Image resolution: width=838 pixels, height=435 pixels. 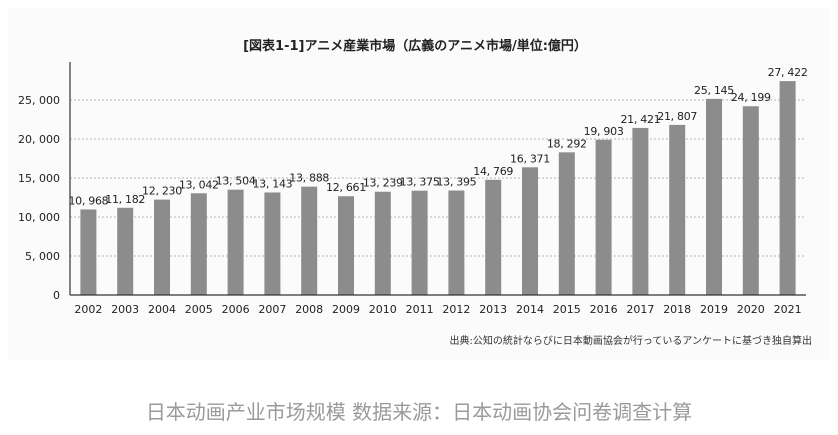 What do you see at coordinates (677, 210) in the screenshot?
I see `bar-2018` at bounding box center [677, 210].